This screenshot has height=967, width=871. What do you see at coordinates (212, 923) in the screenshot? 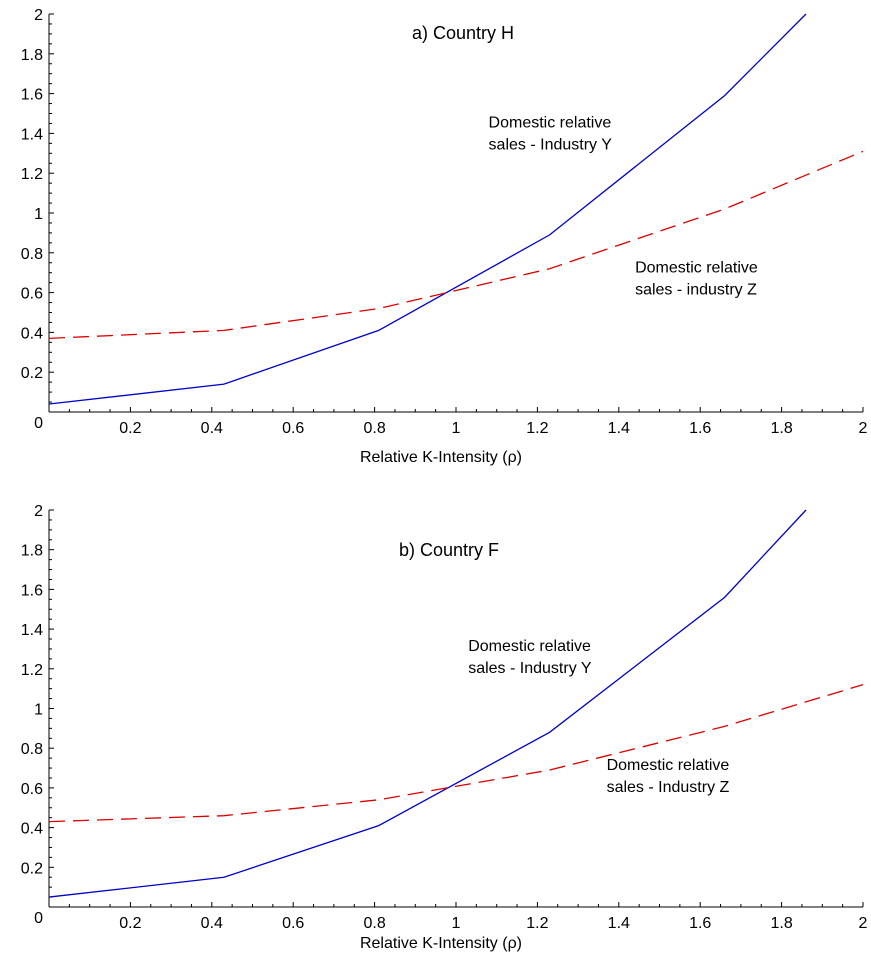
I see `panel-b-x-tick-label: 0.4` at bounding box center [212, 923].